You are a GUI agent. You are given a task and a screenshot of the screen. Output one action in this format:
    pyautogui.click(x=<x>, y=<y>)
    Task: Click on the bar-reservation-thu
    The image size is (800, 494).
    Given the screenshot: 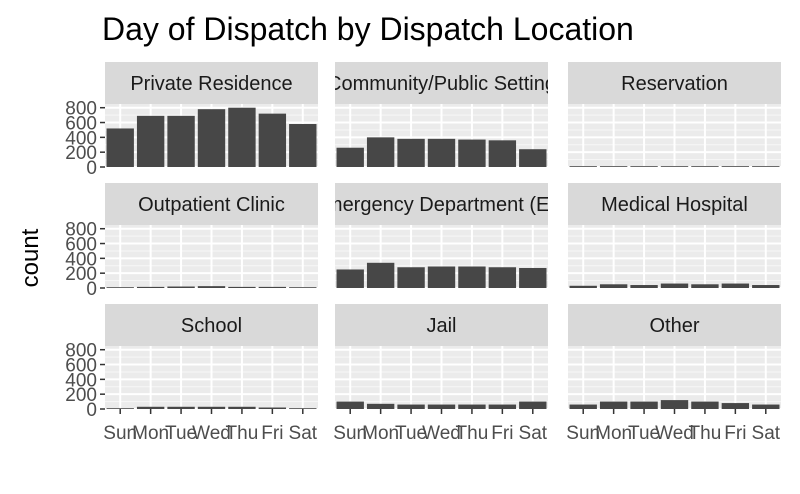 What is the action you would take?
    pyautogui.click(x=705, y=166)
    